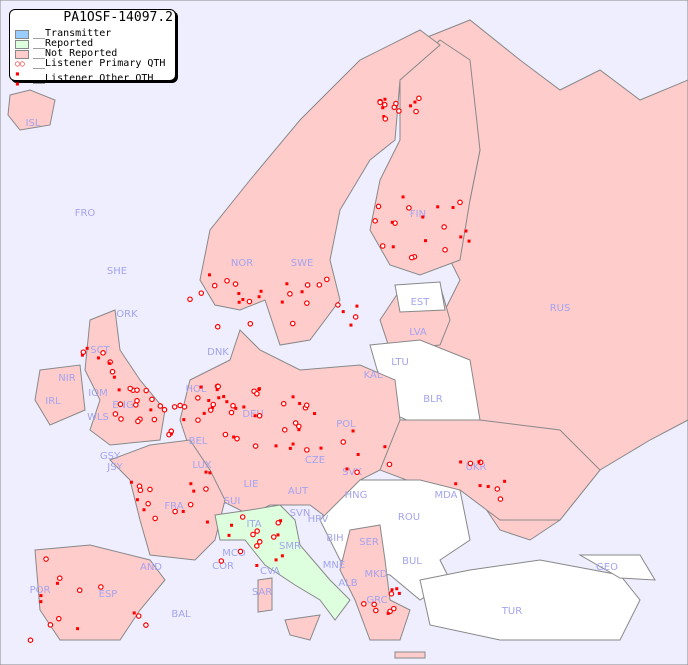 This screenshot has width=688, height=665. I want to click on country-label-bul: BUL, so click(412, 561).